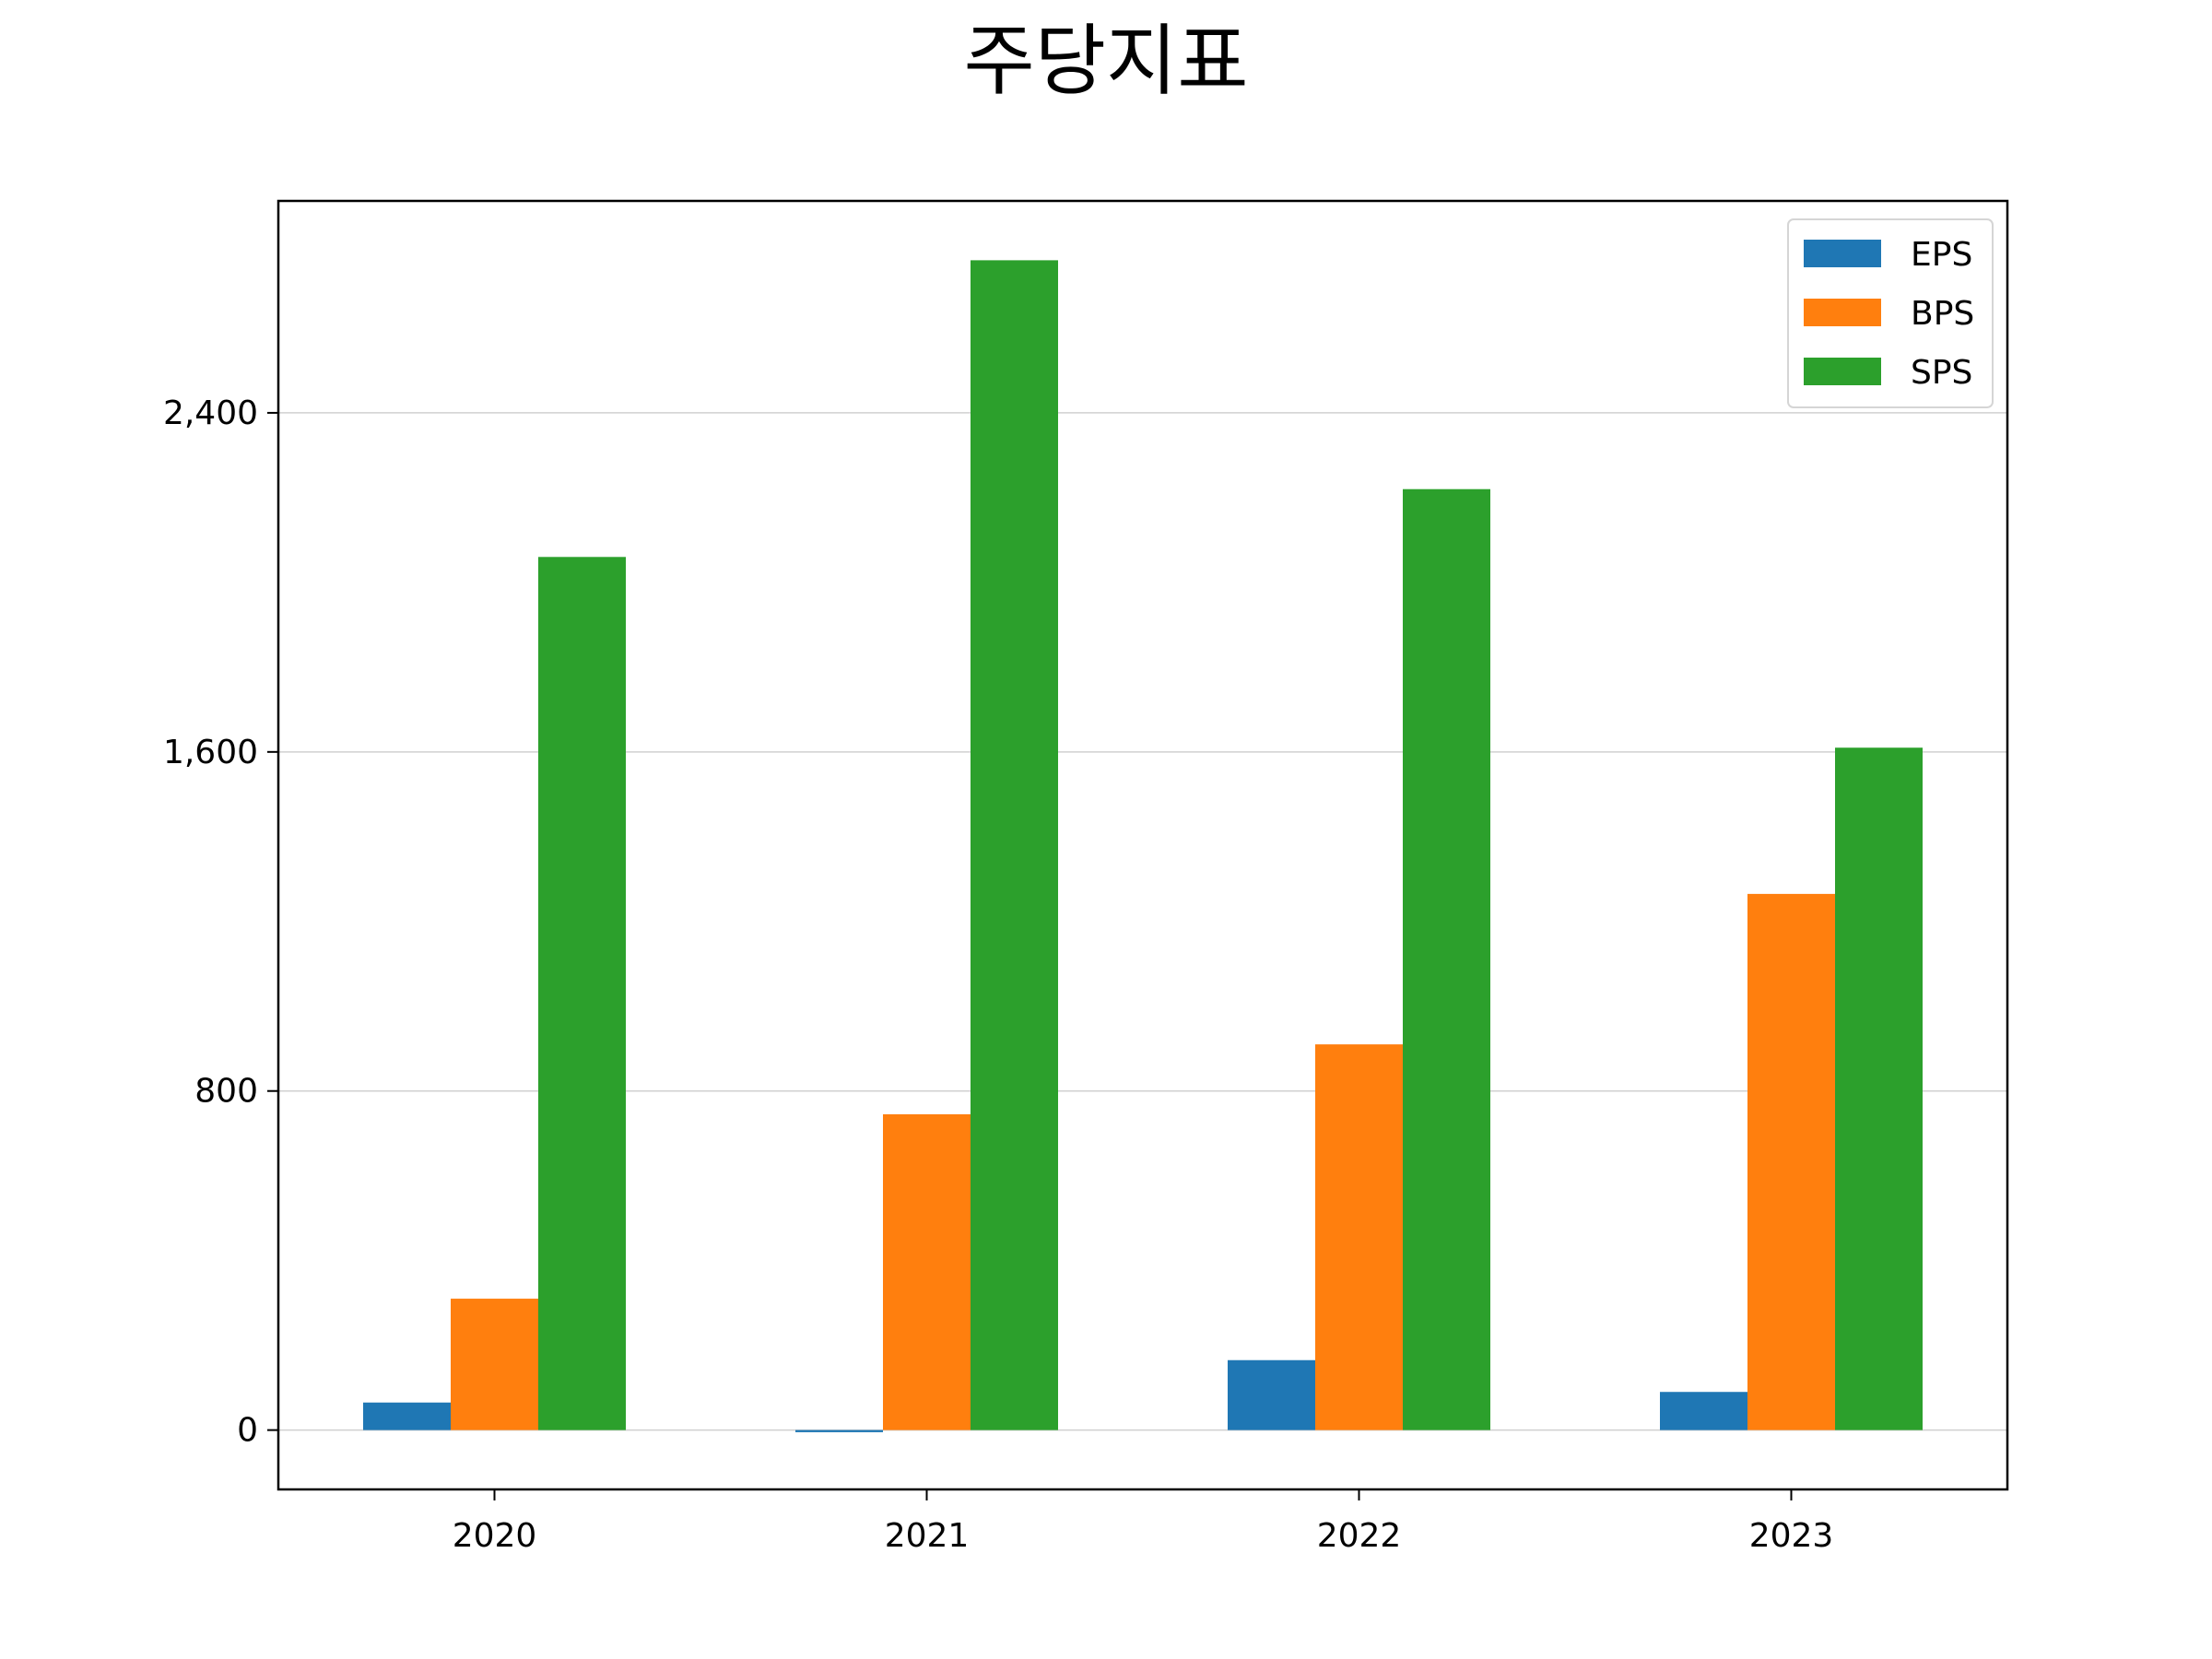  I want to click on legend-swatch-sps, so click(1842, 371).